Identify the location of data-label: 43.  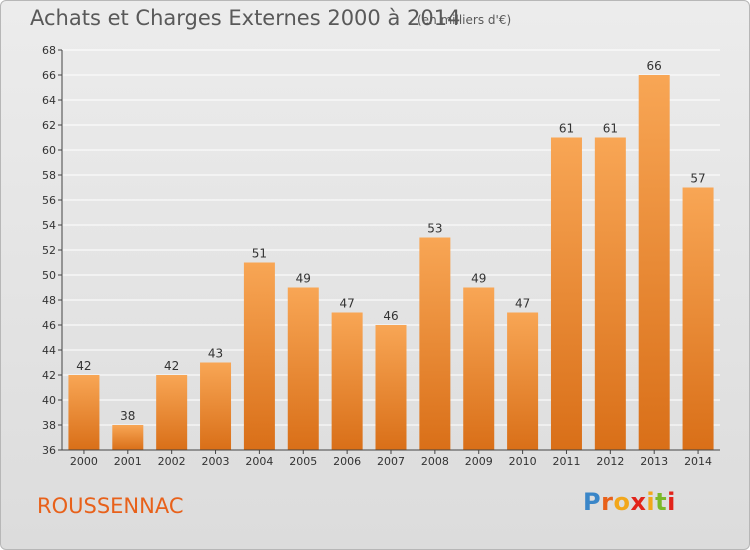
(215, 354).